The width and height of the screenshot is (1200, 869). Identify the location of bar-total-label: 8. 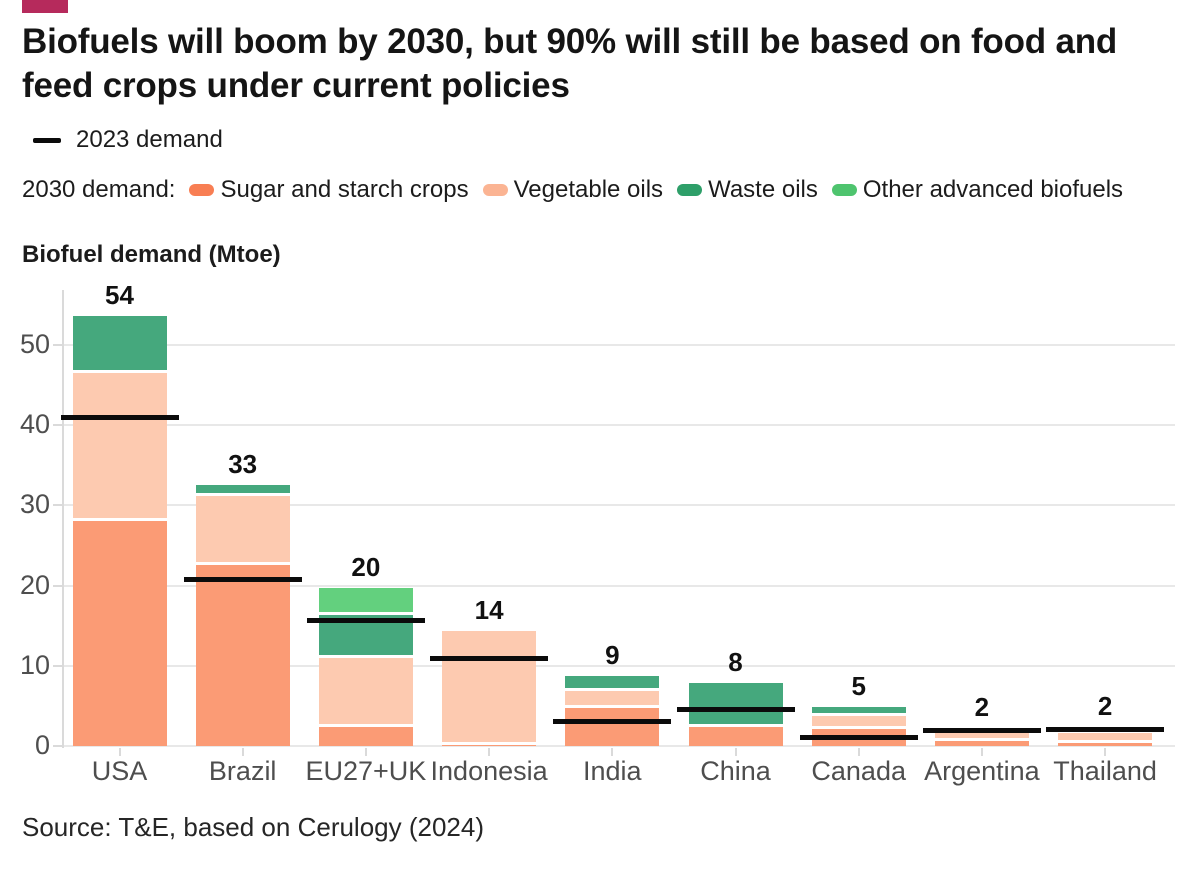
(735, 662).